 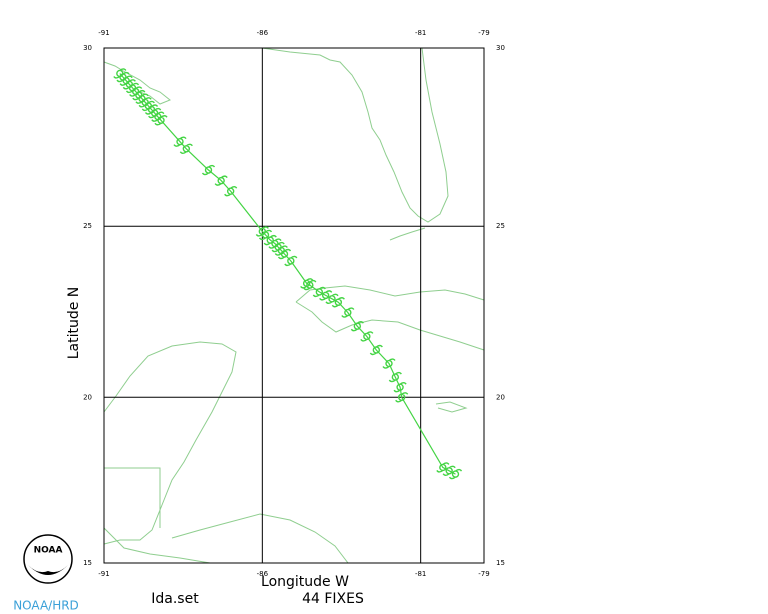 What do you see at coordinates (74, 323) in the screenshot?
I see `y-axis-label: Latitude N` at bounding box center [74, 323].